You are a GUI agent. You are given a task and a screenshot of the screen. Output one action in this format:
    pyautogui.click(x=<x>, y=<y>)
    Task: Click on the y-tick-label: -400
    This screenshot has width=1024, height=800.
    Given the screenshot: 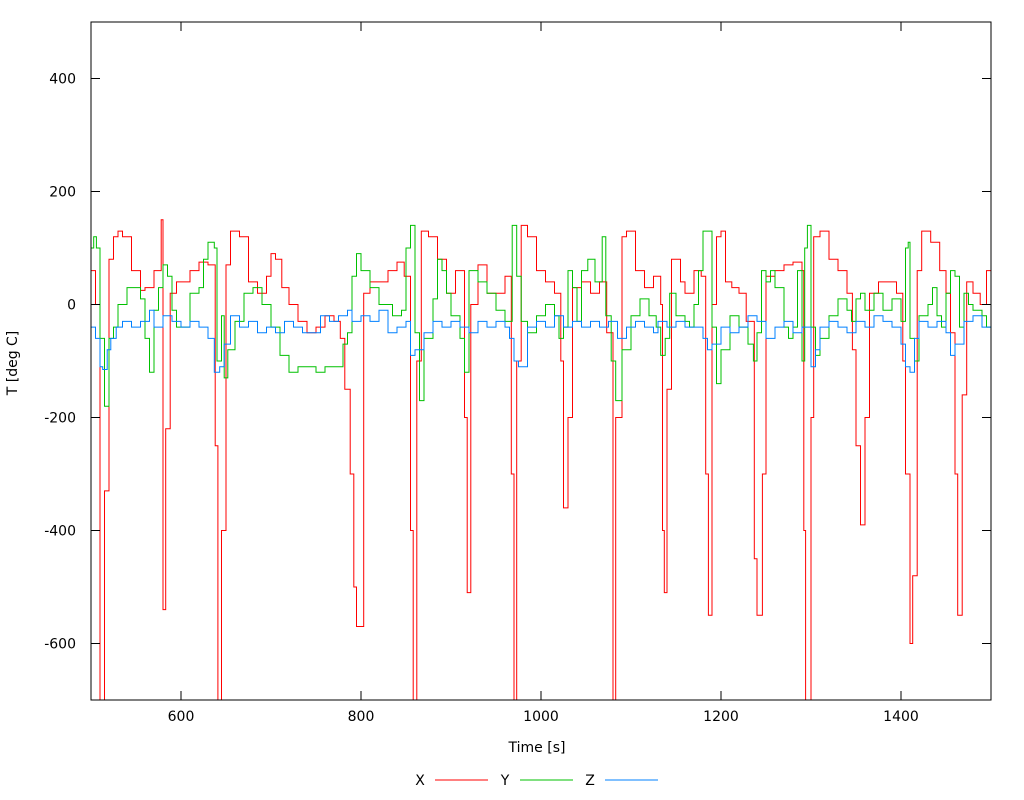 What is the action you would take?
    pyautogui.click(x=60, y=532)
    